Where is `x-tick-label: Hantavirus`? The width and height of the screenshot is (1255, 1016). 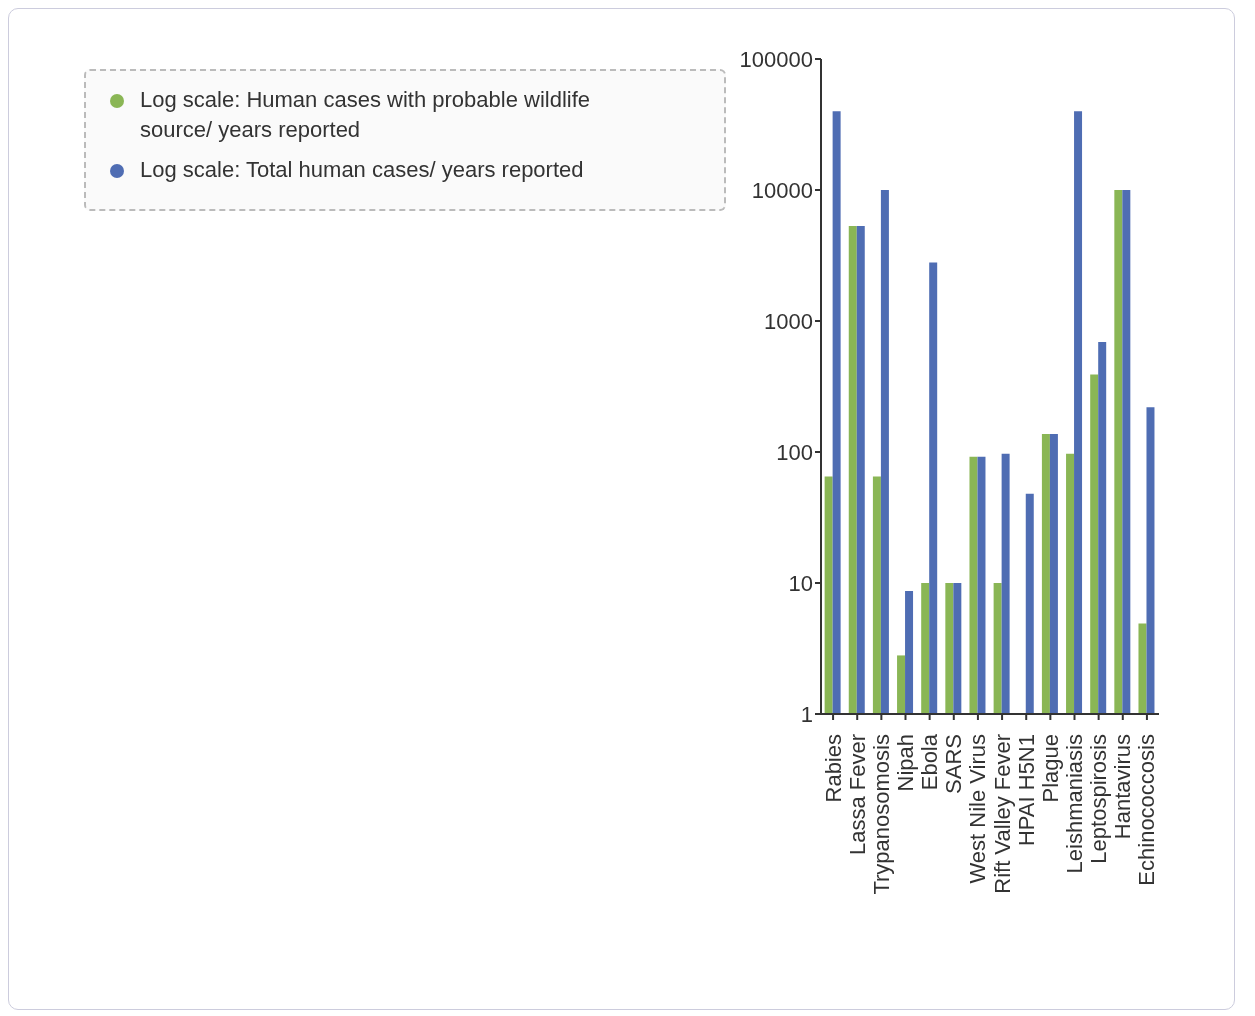
x-tick-label: Hantavirus is located at coordinates (1123, 787).